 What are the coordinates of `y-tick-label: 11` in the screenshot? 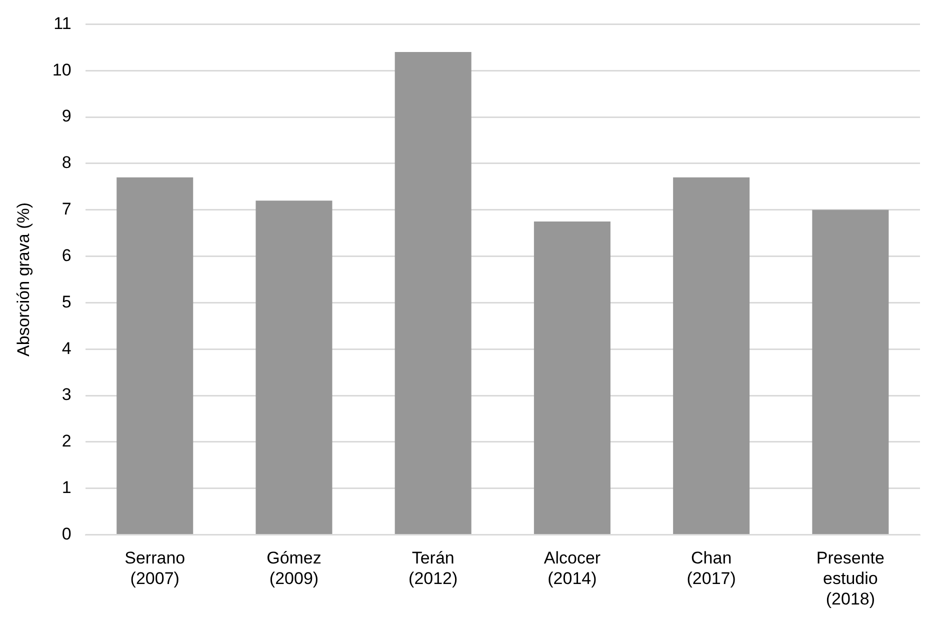 It's located at (63, 23).